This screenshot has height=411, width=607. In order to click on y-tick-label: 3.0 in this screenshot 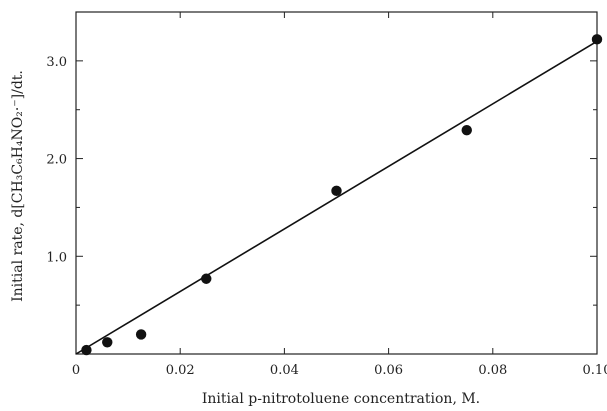, I will do `click(56, 62)`.